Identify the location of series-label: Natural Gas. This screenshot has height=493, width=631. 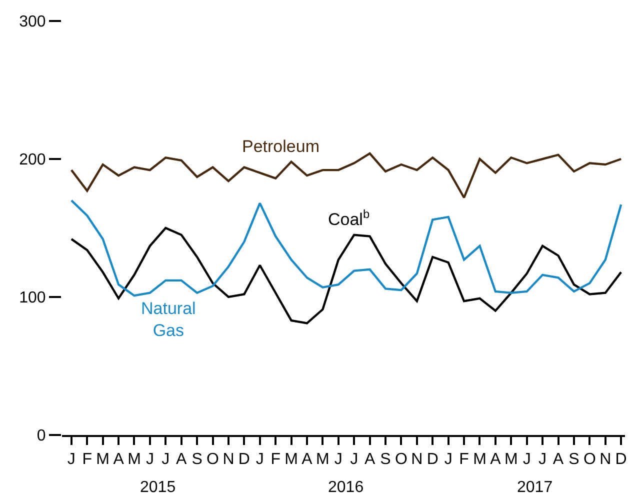
(168, 319).